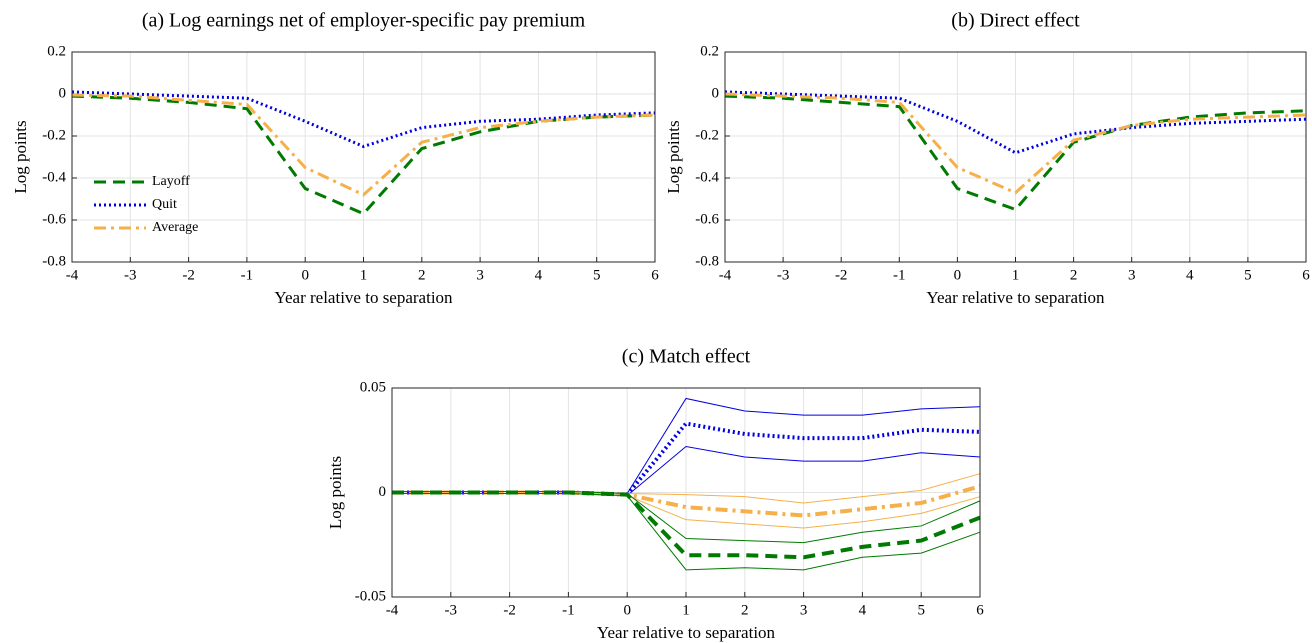 The height and width of the screenshot is (643, 1312). I want to click on chart-title: (c) Match effect, so click(686, 357).